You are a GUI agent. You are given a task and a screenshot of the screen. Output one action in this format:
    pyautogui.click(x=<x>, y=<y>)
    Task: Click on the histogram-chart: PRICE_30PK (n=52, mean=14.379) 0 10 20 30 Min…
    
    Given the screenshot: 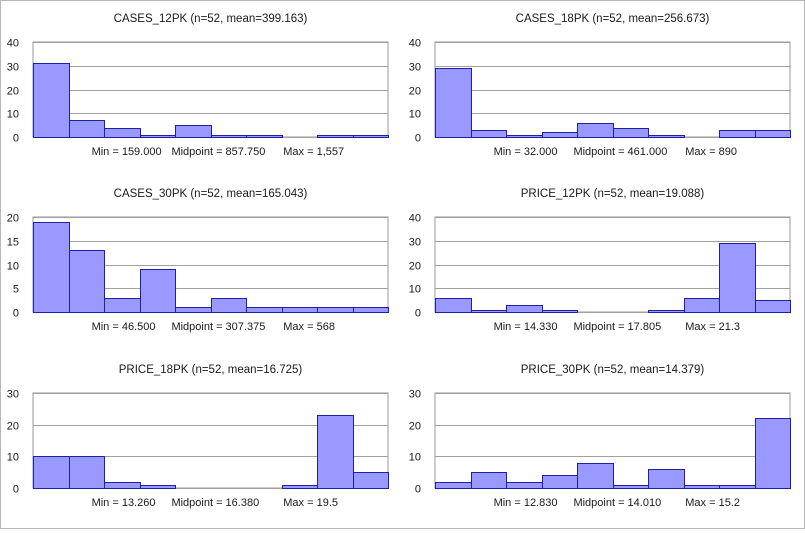 What is the action you would take?
    pyautogui.click(x=600, y=436)
    